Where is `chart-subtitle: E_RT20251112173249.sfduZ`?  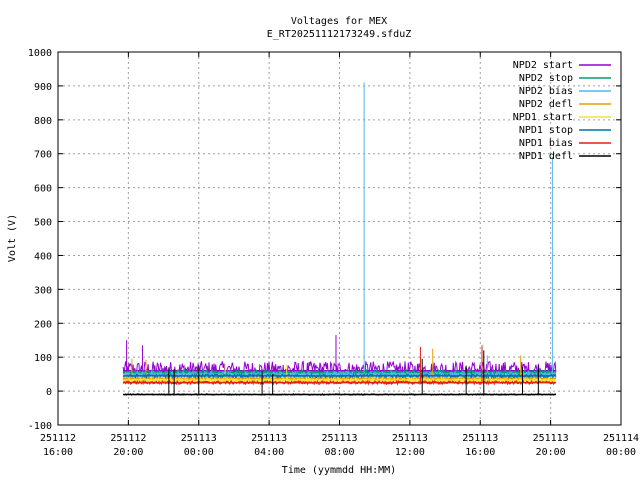
chart-subtitle: E_RT20251112173249.sfduZ is located at coordinates (339, 34).